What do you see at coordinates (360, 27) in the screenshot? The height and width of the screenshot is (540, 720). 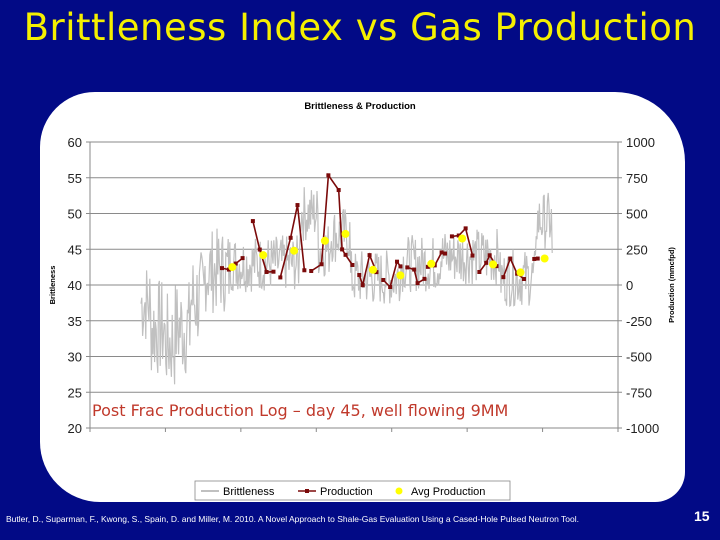 I see `slide-title: Brittleness Index vs Gas Production` at bounding box center [360, 27].